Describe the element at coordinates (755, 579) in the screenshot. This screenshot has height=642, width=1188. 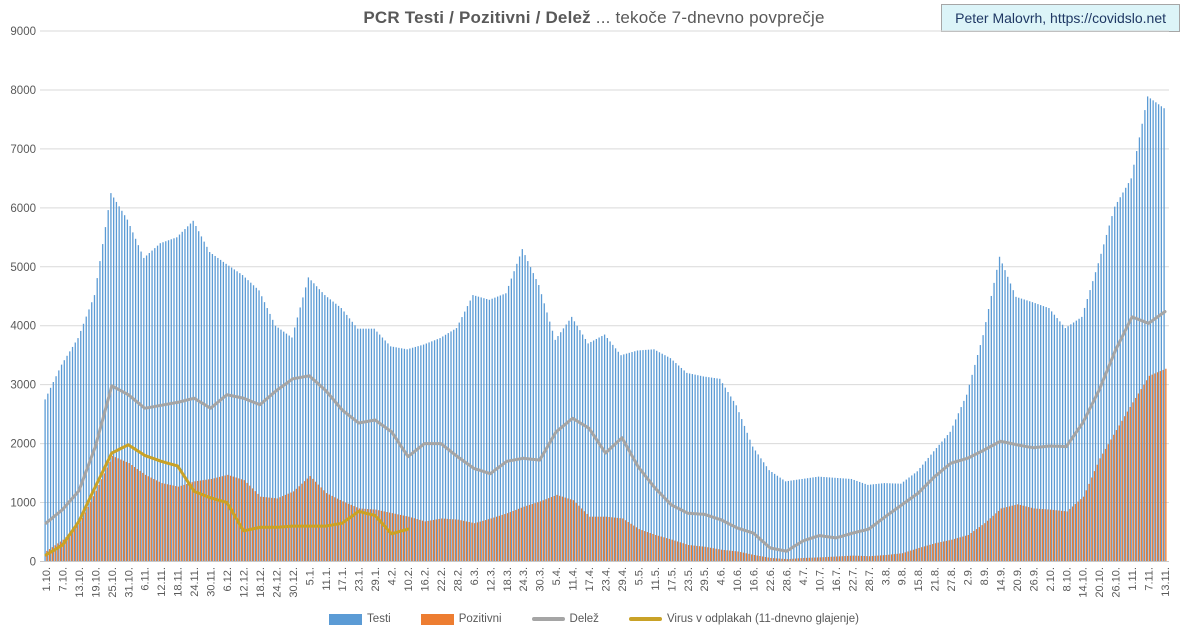
I see `svg-text: 16.6.` at that location.